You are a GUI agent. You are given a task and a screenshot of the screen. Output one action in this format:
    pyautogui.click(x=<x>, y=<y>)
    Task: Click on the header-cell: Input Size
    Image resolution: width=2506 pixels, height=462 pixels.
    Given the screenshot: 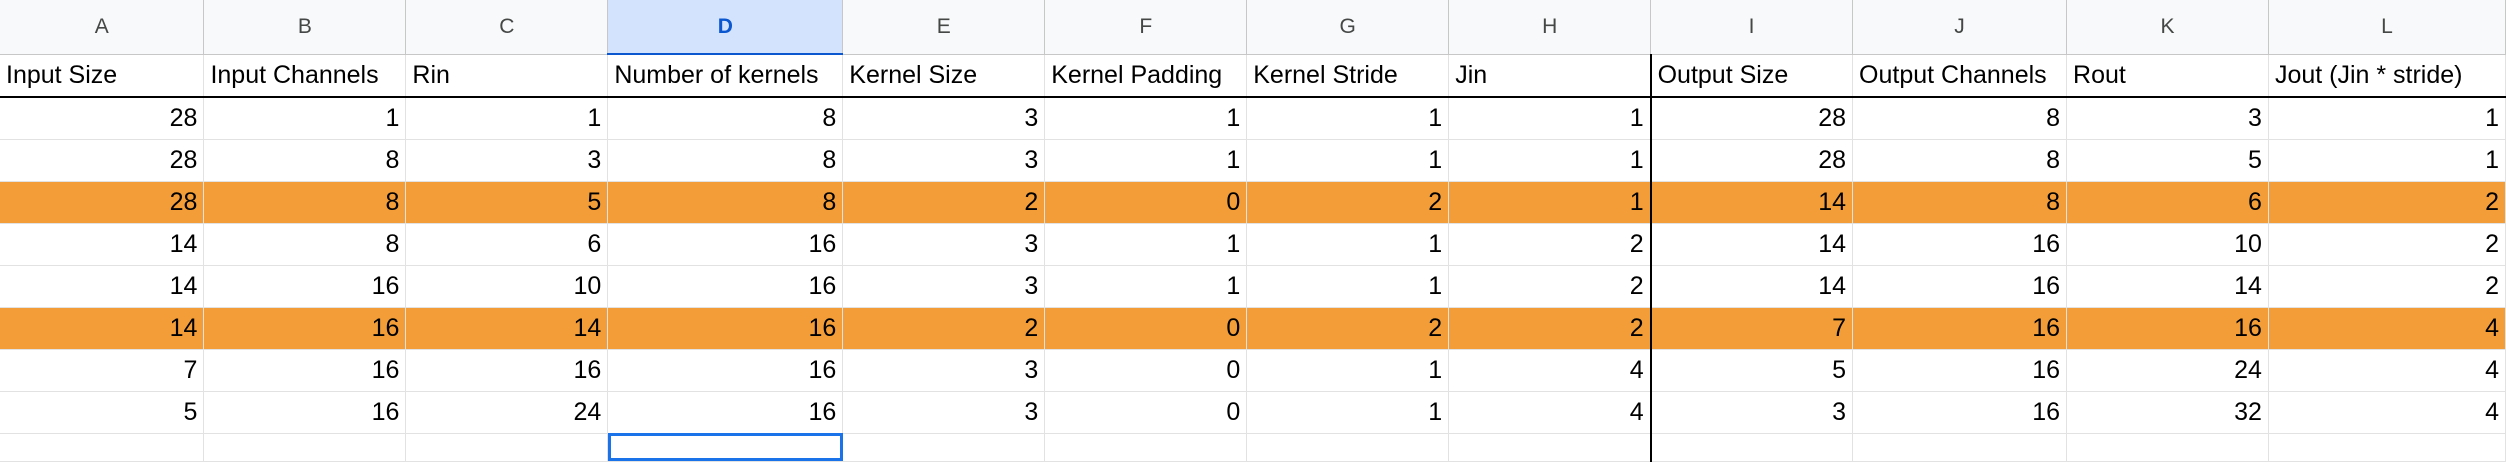 What is the action you would take?
    pyautogui.click(x=102, y=76)
    